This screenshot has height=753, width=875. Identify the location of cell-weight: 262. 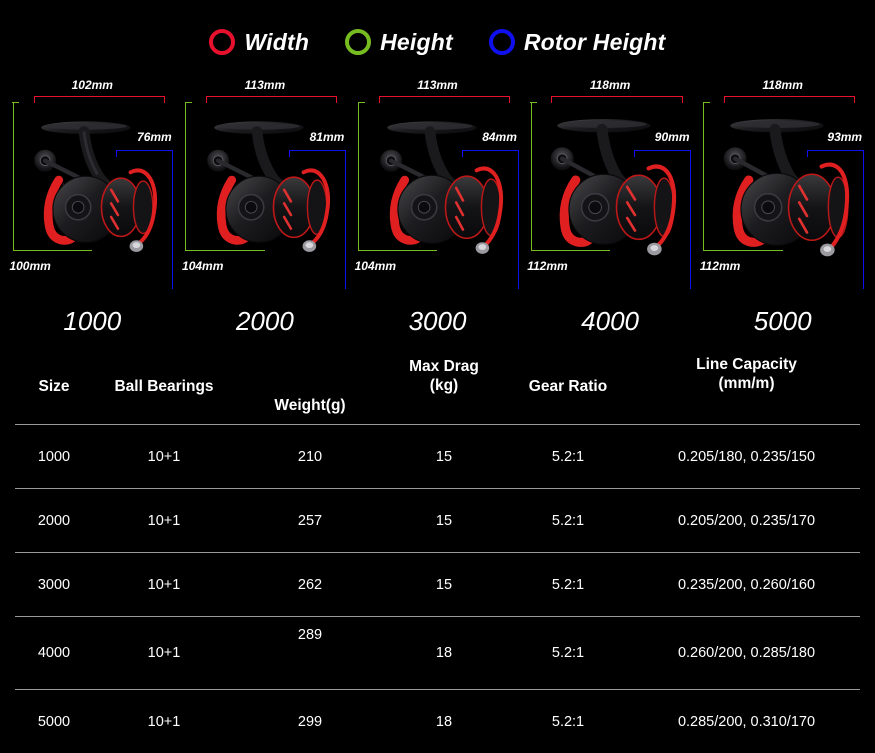
(310, 585).